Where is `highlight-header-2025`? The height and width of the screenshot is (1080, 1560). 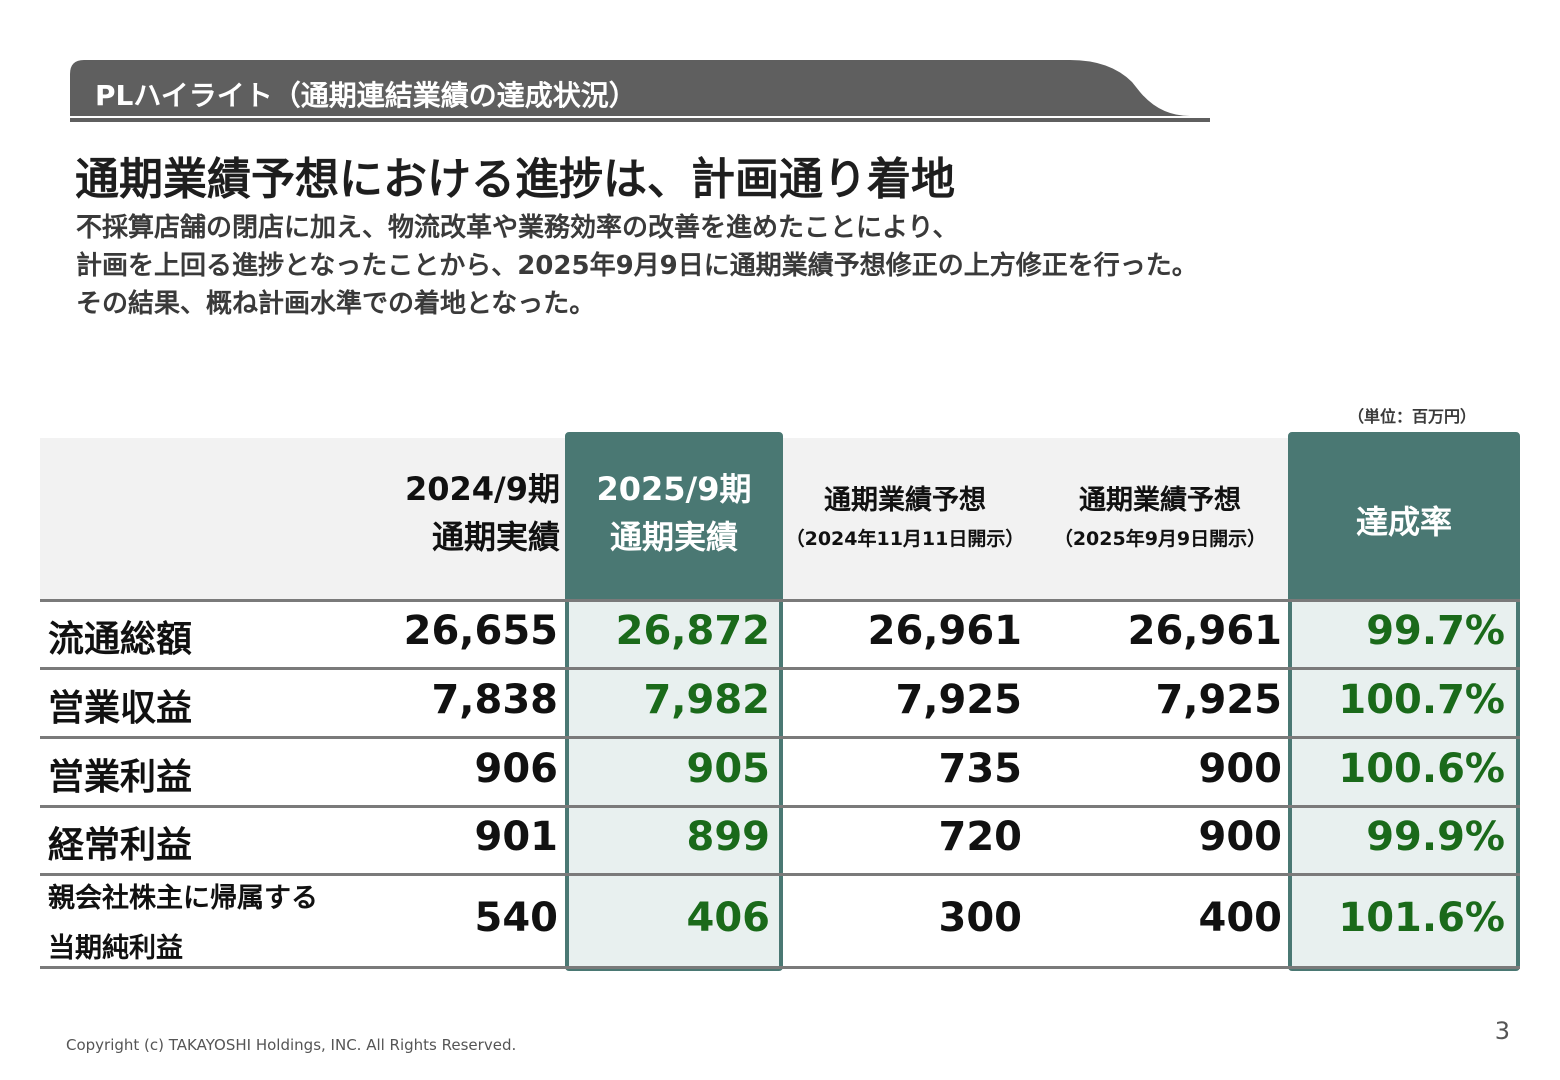
highlight-header-2025 is located at coordinates (674, 518).